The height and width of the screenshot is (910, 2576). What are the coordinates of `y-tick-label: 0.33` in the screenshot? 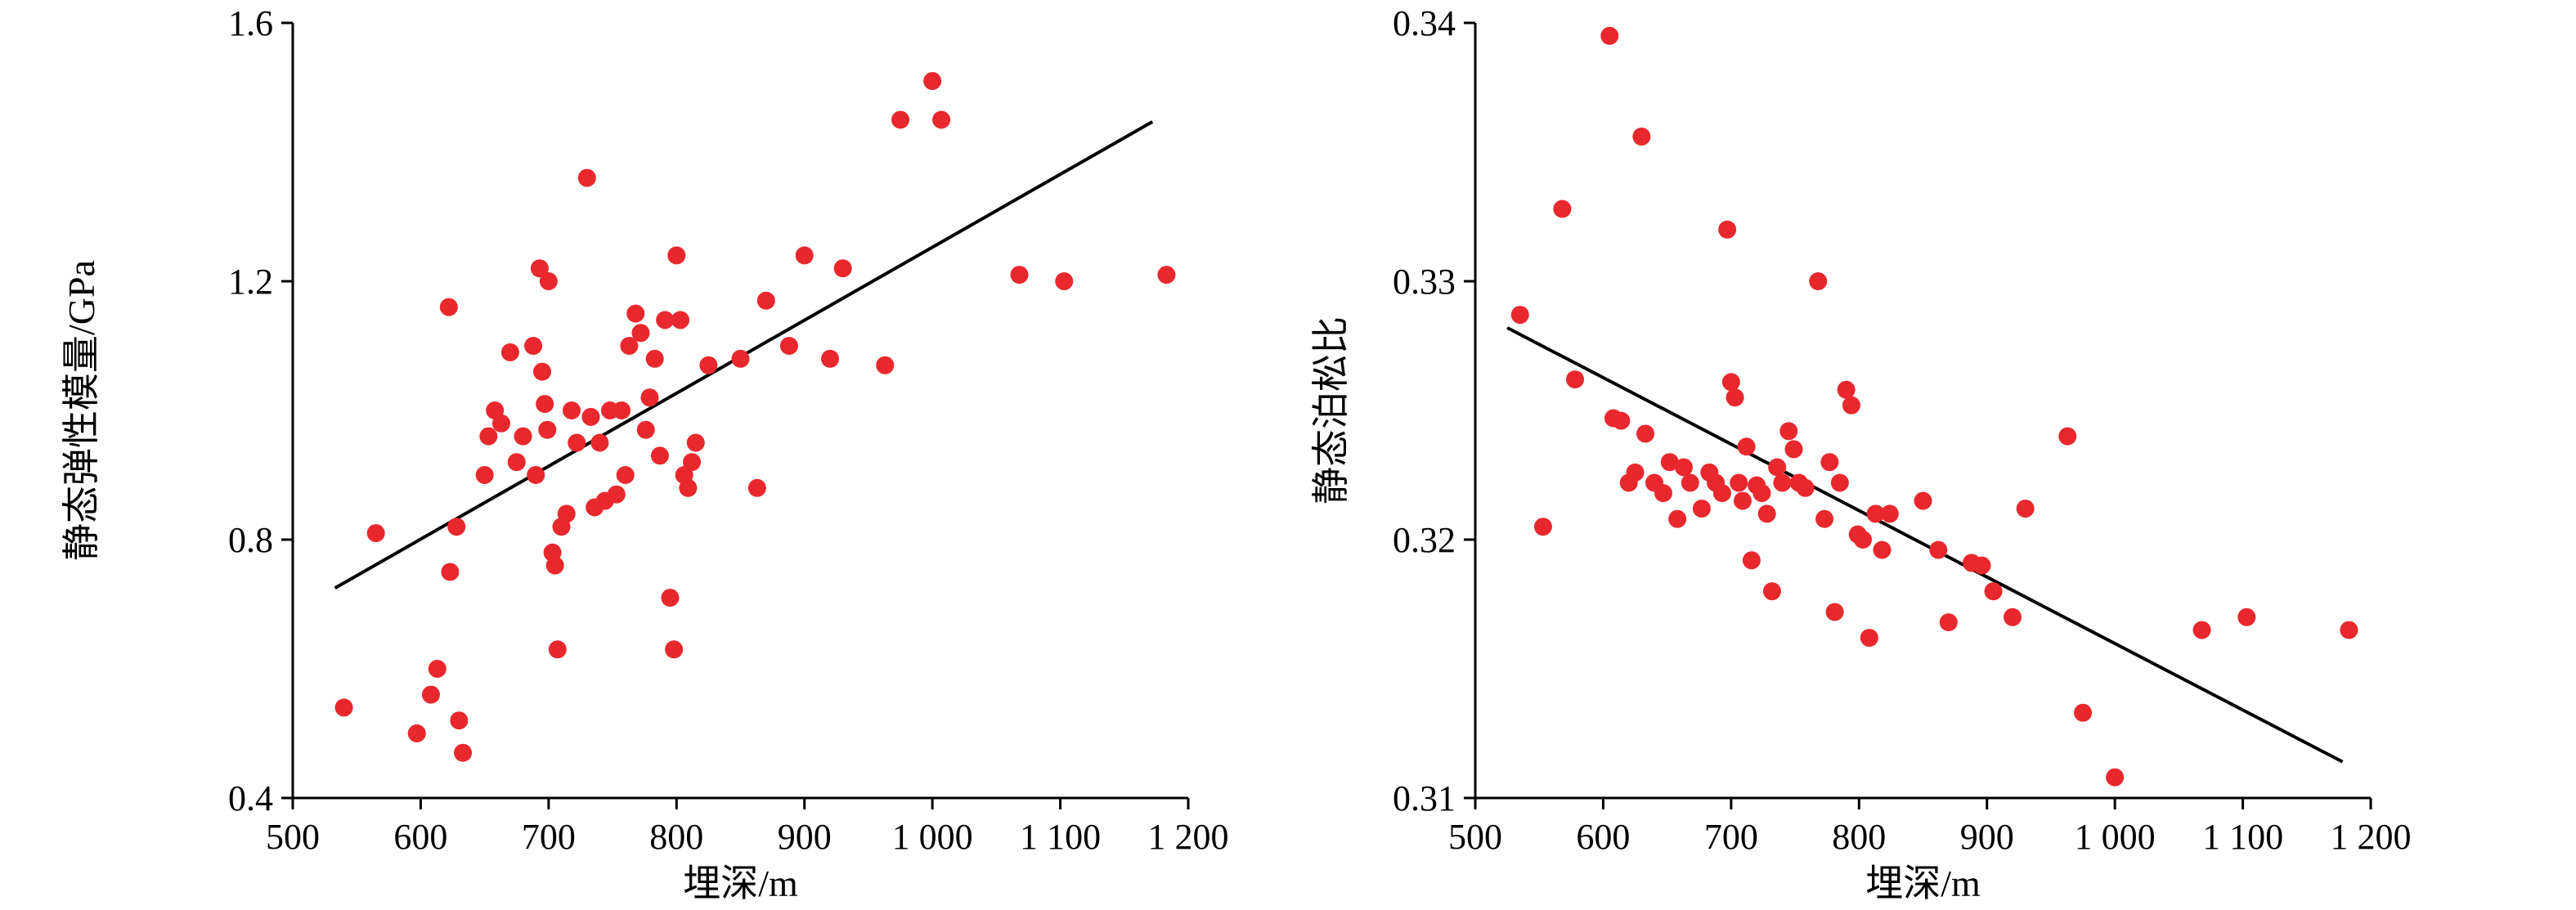 It's located at (1424, 282).